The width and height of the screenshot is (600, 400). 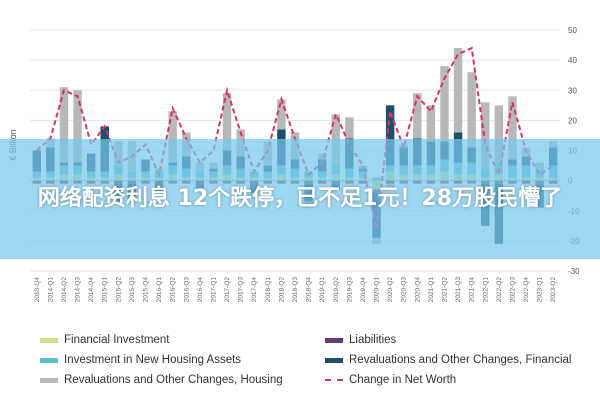 I want to click on legend-item: Revaluations and Other Changes, Housing, so click(x=161, y=380).